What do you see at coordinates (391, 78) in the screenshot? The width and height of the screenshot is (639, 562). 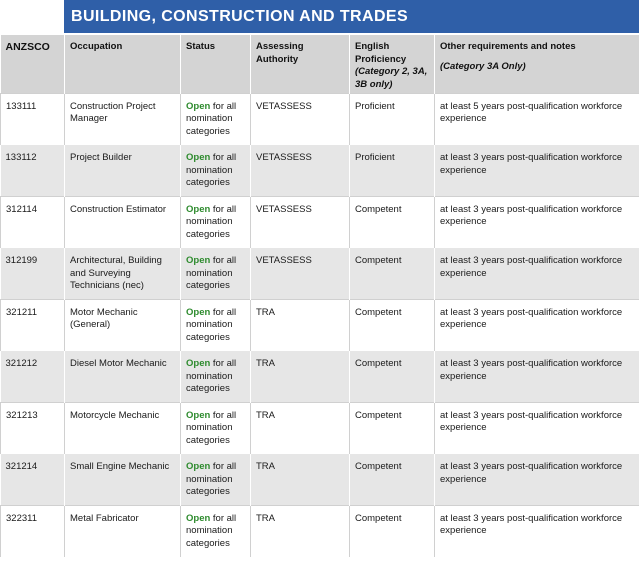 I see `header-english-sub: (Category 2, 3A, 3B only)` at bounding box center [391, 78].